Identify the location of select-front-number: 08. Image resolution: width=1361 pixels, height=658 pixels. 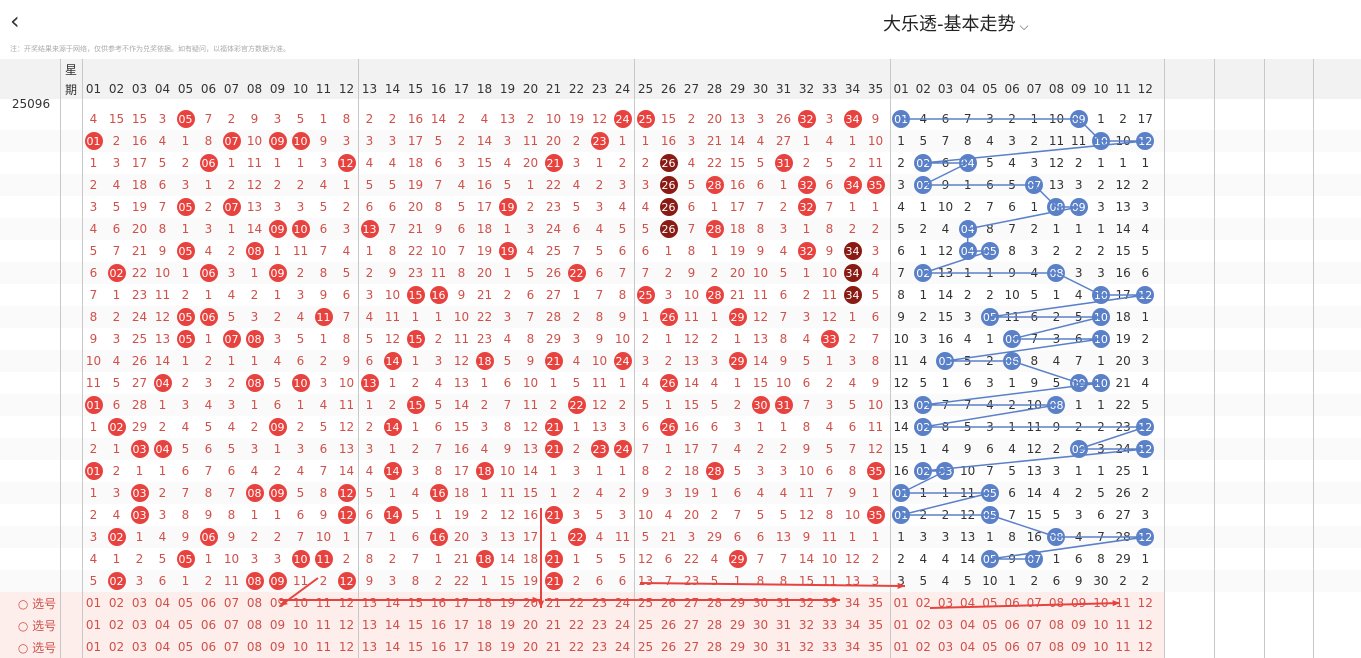
(254, 647).